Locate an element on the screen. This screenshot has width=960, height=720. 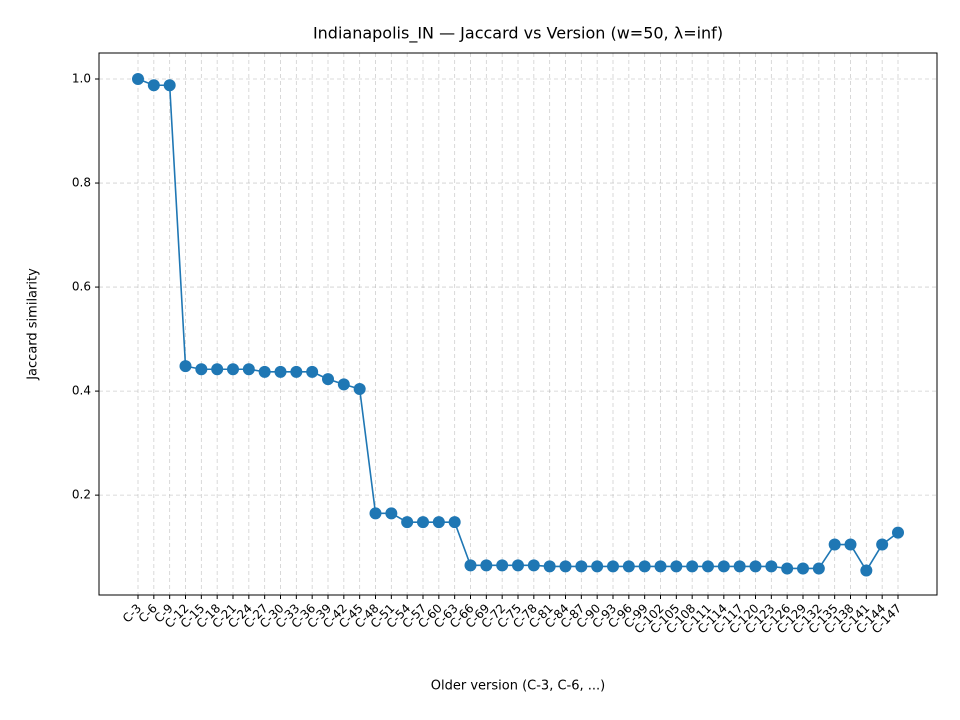
y-tick-label: 1.0 is located at coordinates (81, 79).